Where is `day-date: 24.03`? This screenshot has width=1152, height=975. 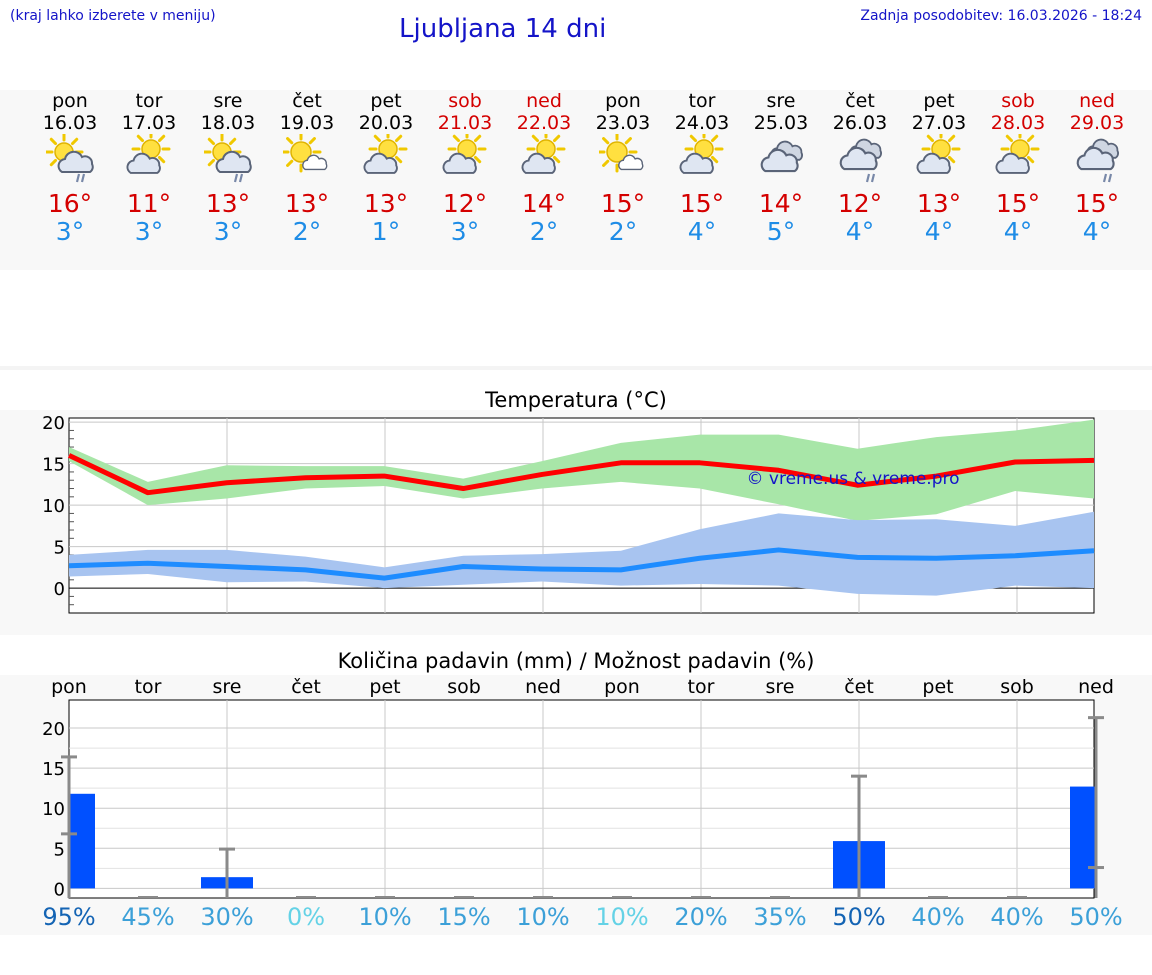 day-date: 24.03 is located at coordinates (702, 123).